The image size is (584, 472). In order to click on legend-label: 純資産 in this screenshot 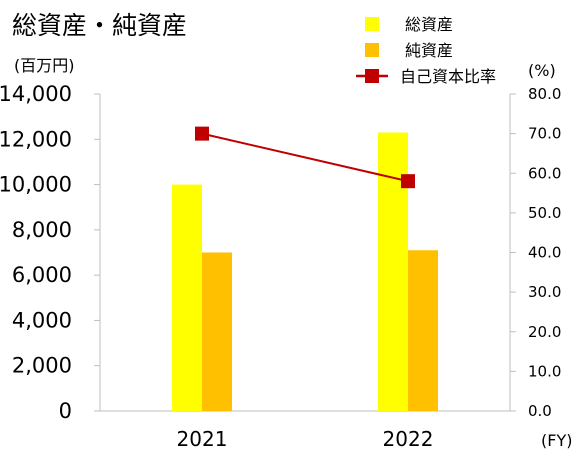, I will do `click(429, 50)`.